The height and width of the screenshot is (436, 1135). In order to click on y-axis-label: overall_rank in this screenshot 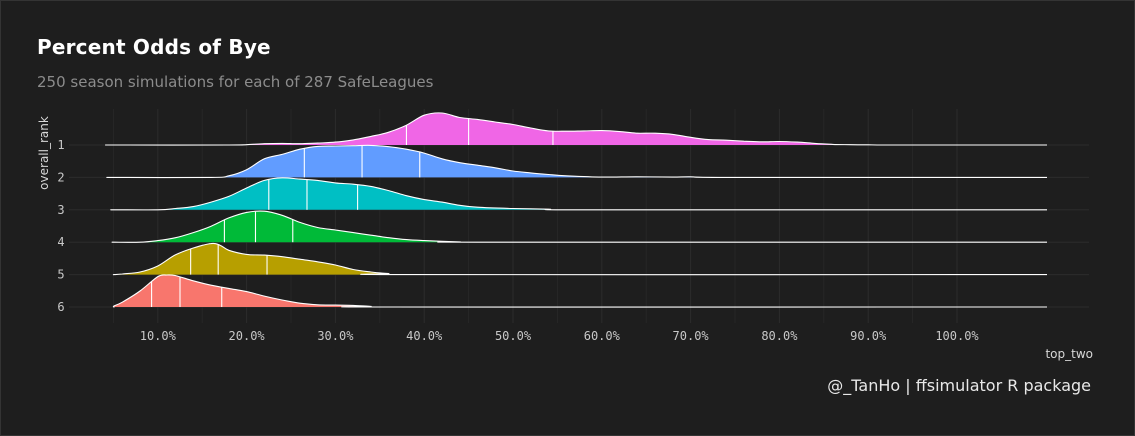, I will do `click(44, 153)`.